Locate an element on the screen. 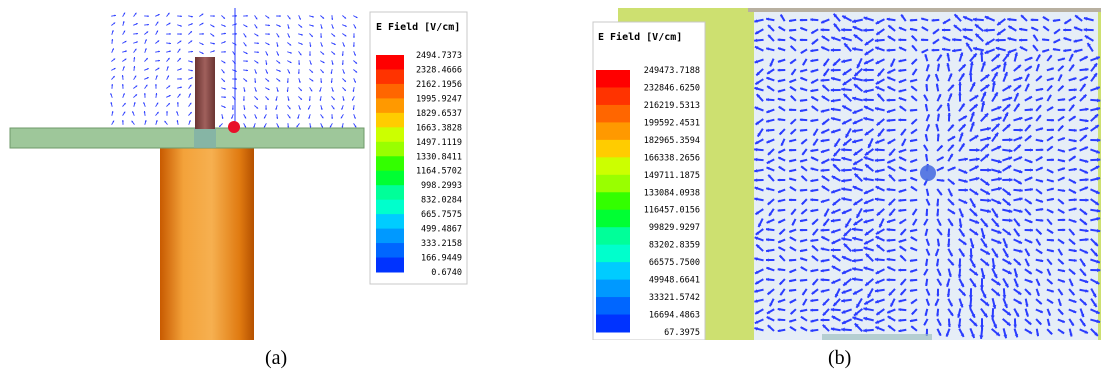 Image resolution: width=1101 pixels, height=378 pixels. feed-line is located at coordinates (877, 344).